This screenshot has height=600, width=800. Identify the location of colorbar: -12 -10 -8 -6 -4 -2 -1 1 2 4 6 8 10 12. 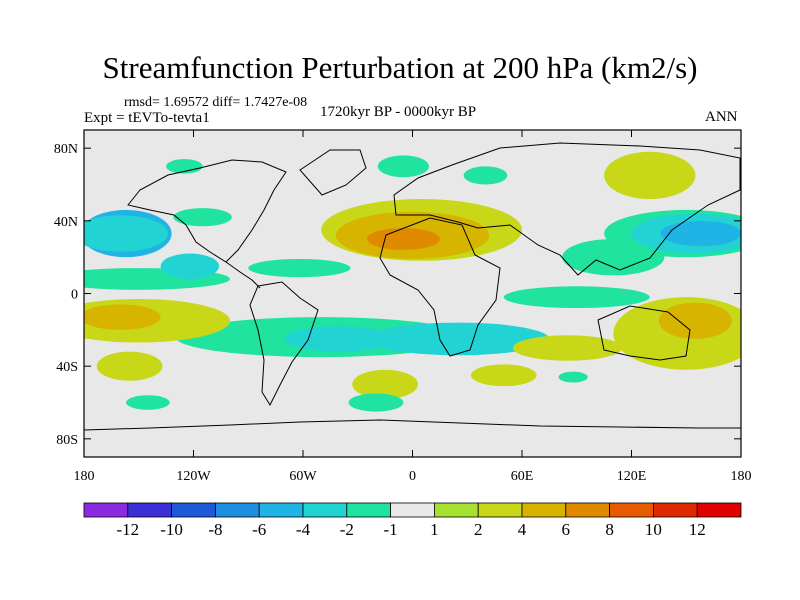
(412, 520).